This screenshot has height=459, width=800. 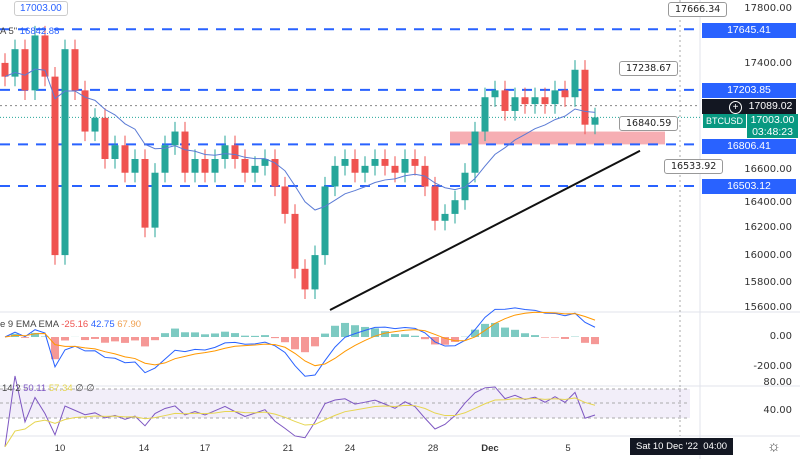 I want to click on last-price-tag: 17003.00 03:48:23, so click(x=772, y=126).